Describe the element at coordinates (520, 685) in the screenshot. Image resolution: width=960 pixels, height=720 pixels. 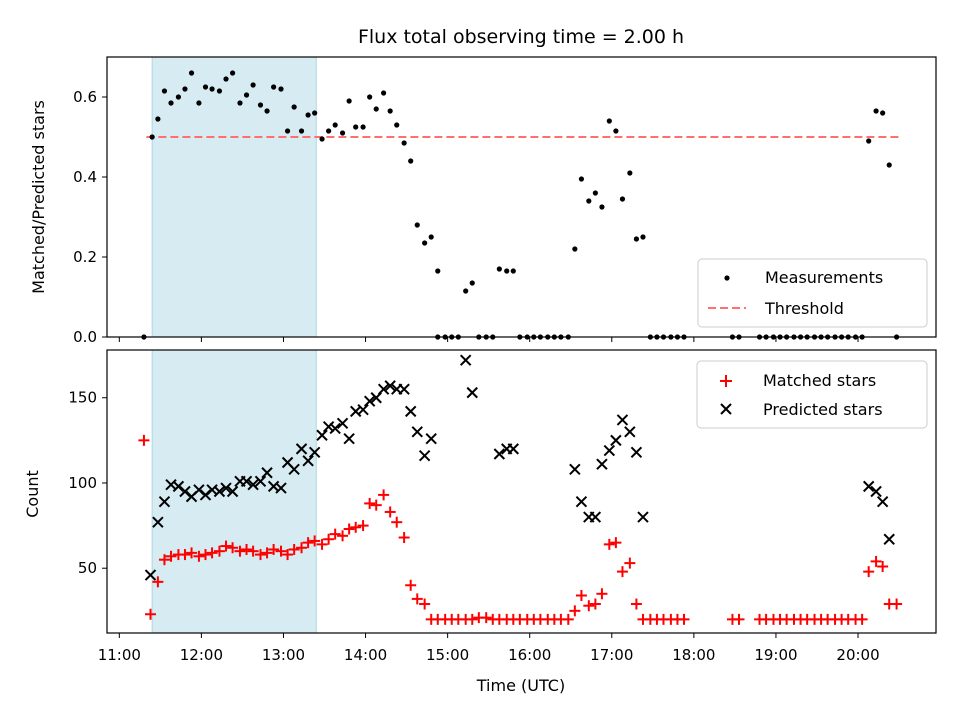
I see `bottom-x-axis-label: Time (UTC)` at that location.